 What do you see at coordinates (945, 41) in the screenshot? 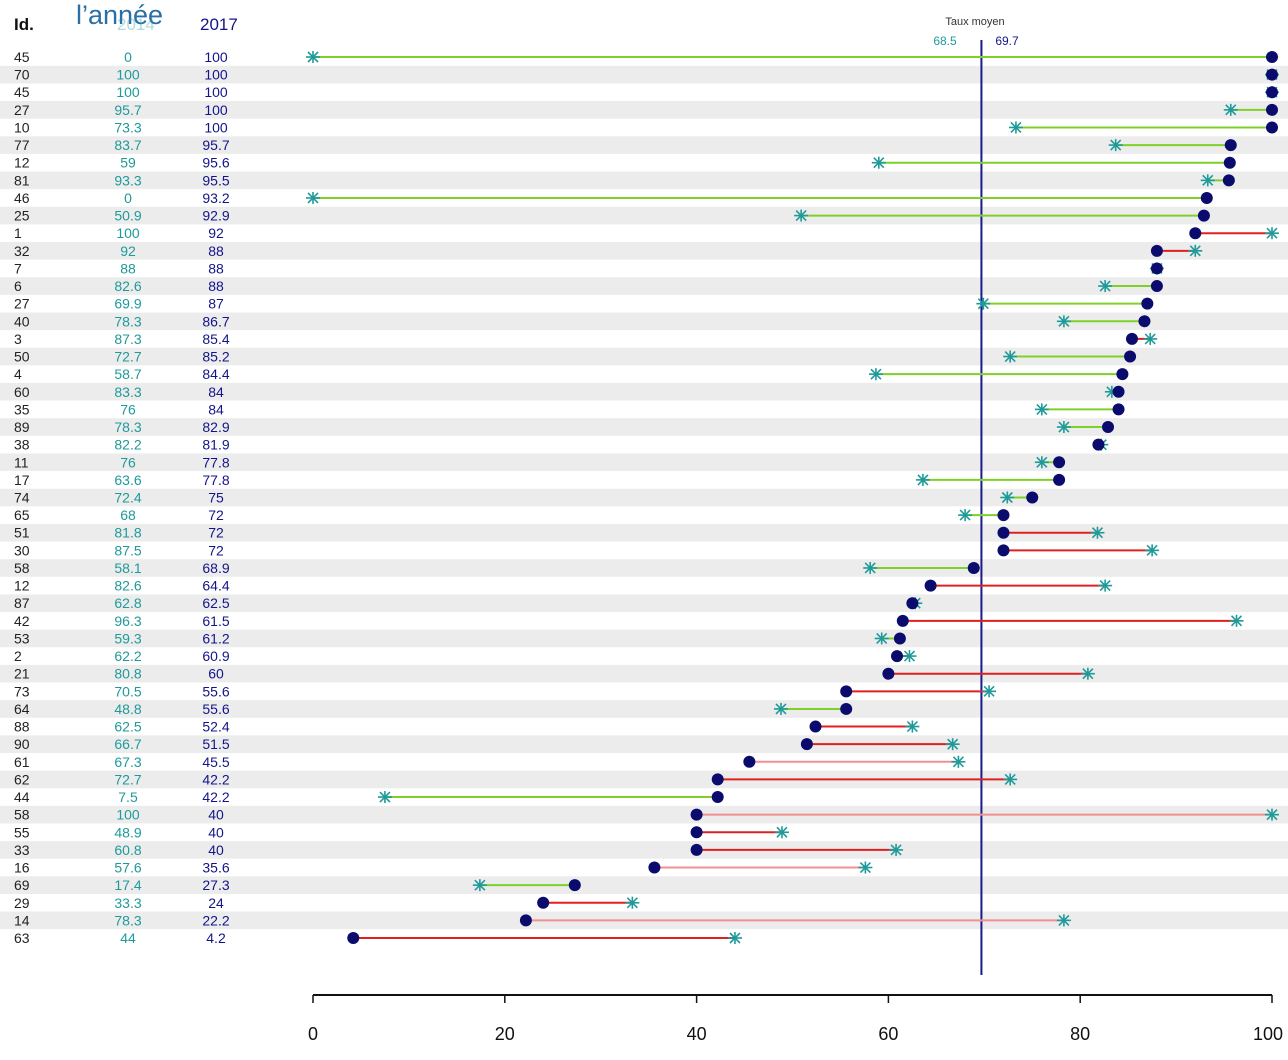
I see `avg-2014-value: 68.5` at bounding box center [945, 41].